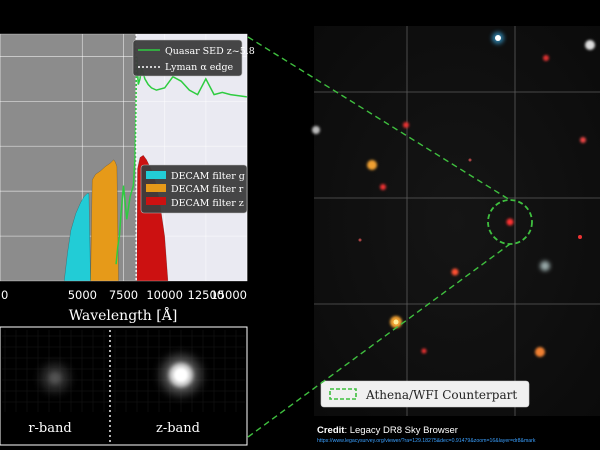 The height and width of the screenshot is (450, 600). I want to click on filter-g-area, so click(77, 237).